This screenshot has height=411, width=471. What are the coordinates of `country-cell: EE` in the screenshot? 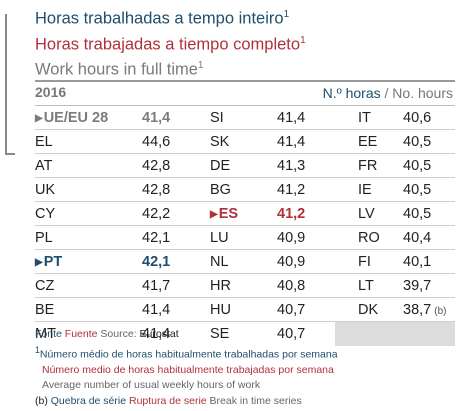 It's located at (368, 142).